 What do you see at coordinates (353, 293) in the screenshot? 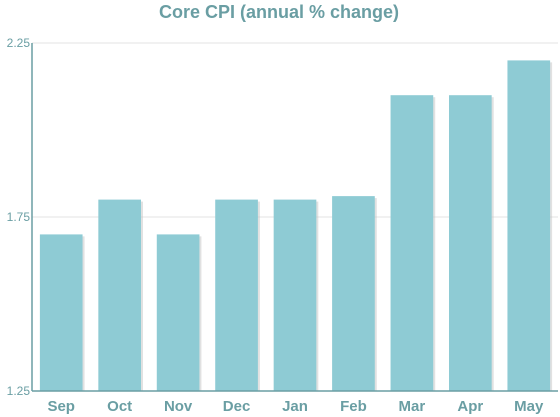
I see `bar-feb` at bounding box center [353, 293].